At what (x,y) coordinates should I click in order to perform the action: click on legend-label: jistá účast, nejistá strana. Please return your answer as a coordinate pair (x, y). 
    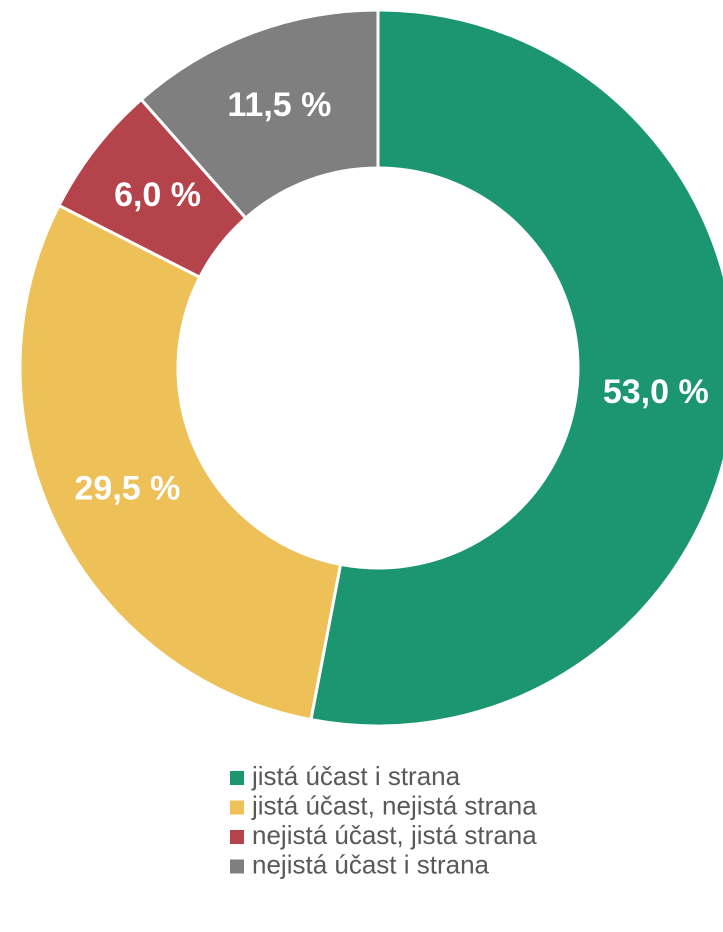
    Looking at the image, I should click on (394, 805).